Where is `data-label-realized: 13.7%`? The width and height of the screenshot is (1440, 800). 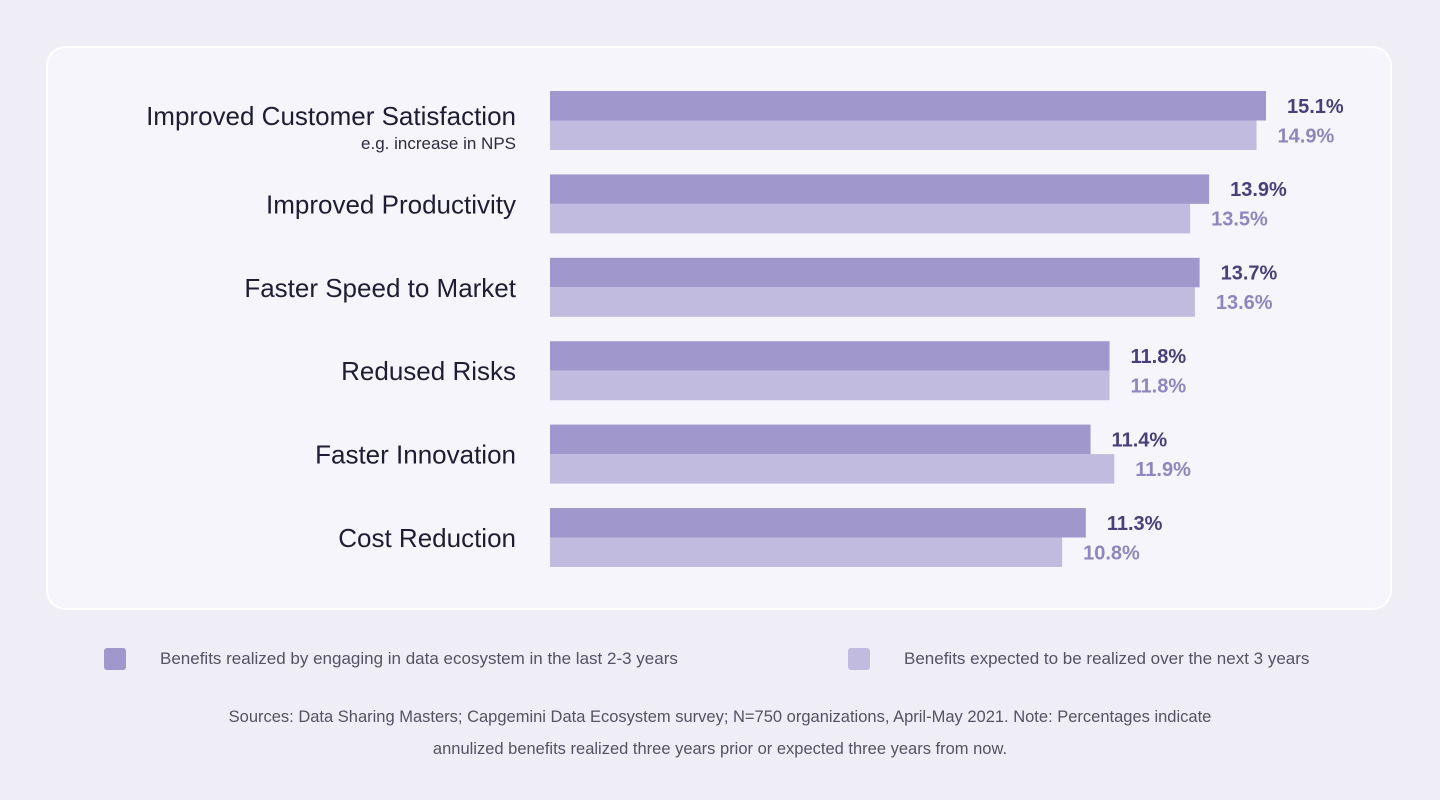
data-label-realized: 13.7% is located at coordinates (1249, 274).